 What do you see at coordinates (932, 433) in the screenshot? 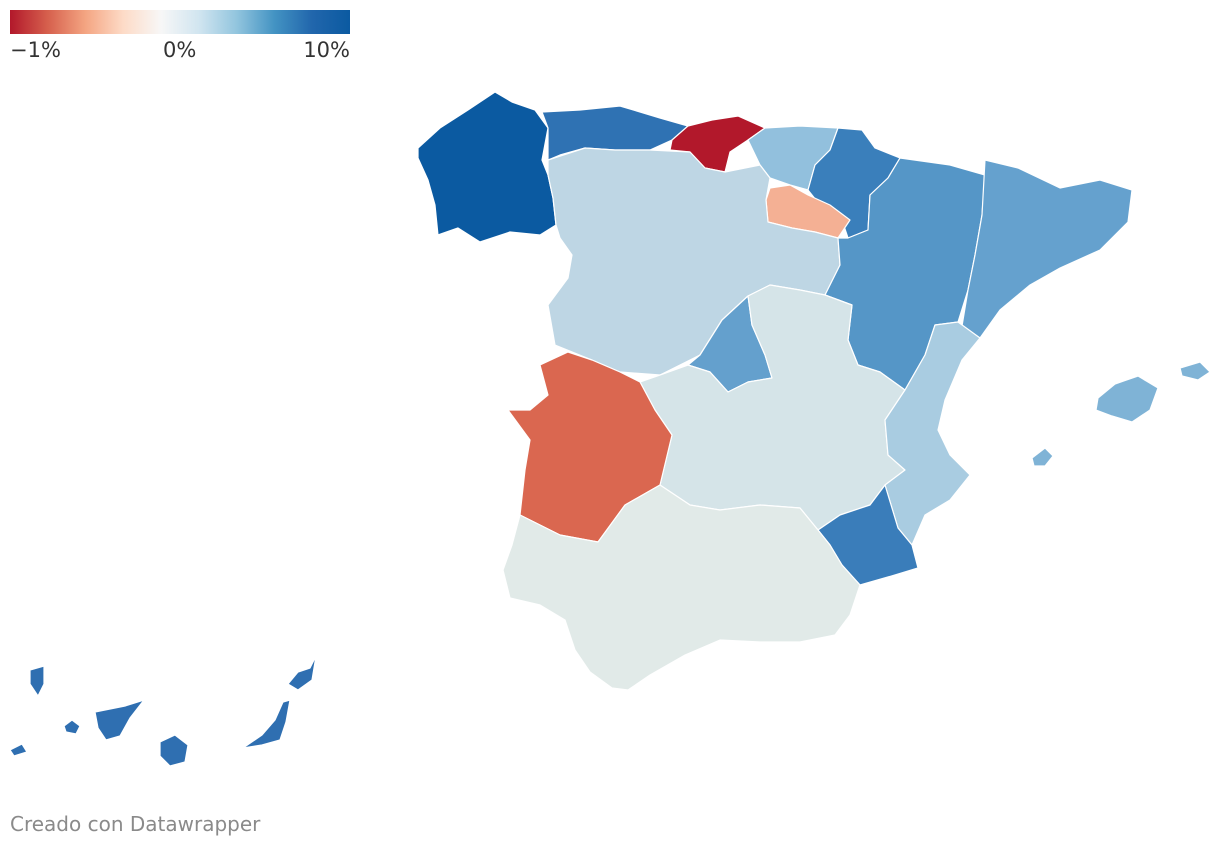
I see `region-comunidad-valenciana` at bounding box center [932, 433].